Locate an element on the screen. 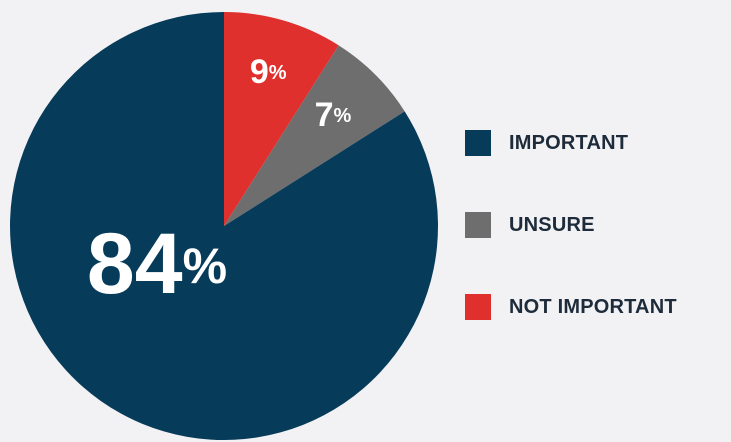  data-label-unit-important: % is located at coordinates (205, 266).